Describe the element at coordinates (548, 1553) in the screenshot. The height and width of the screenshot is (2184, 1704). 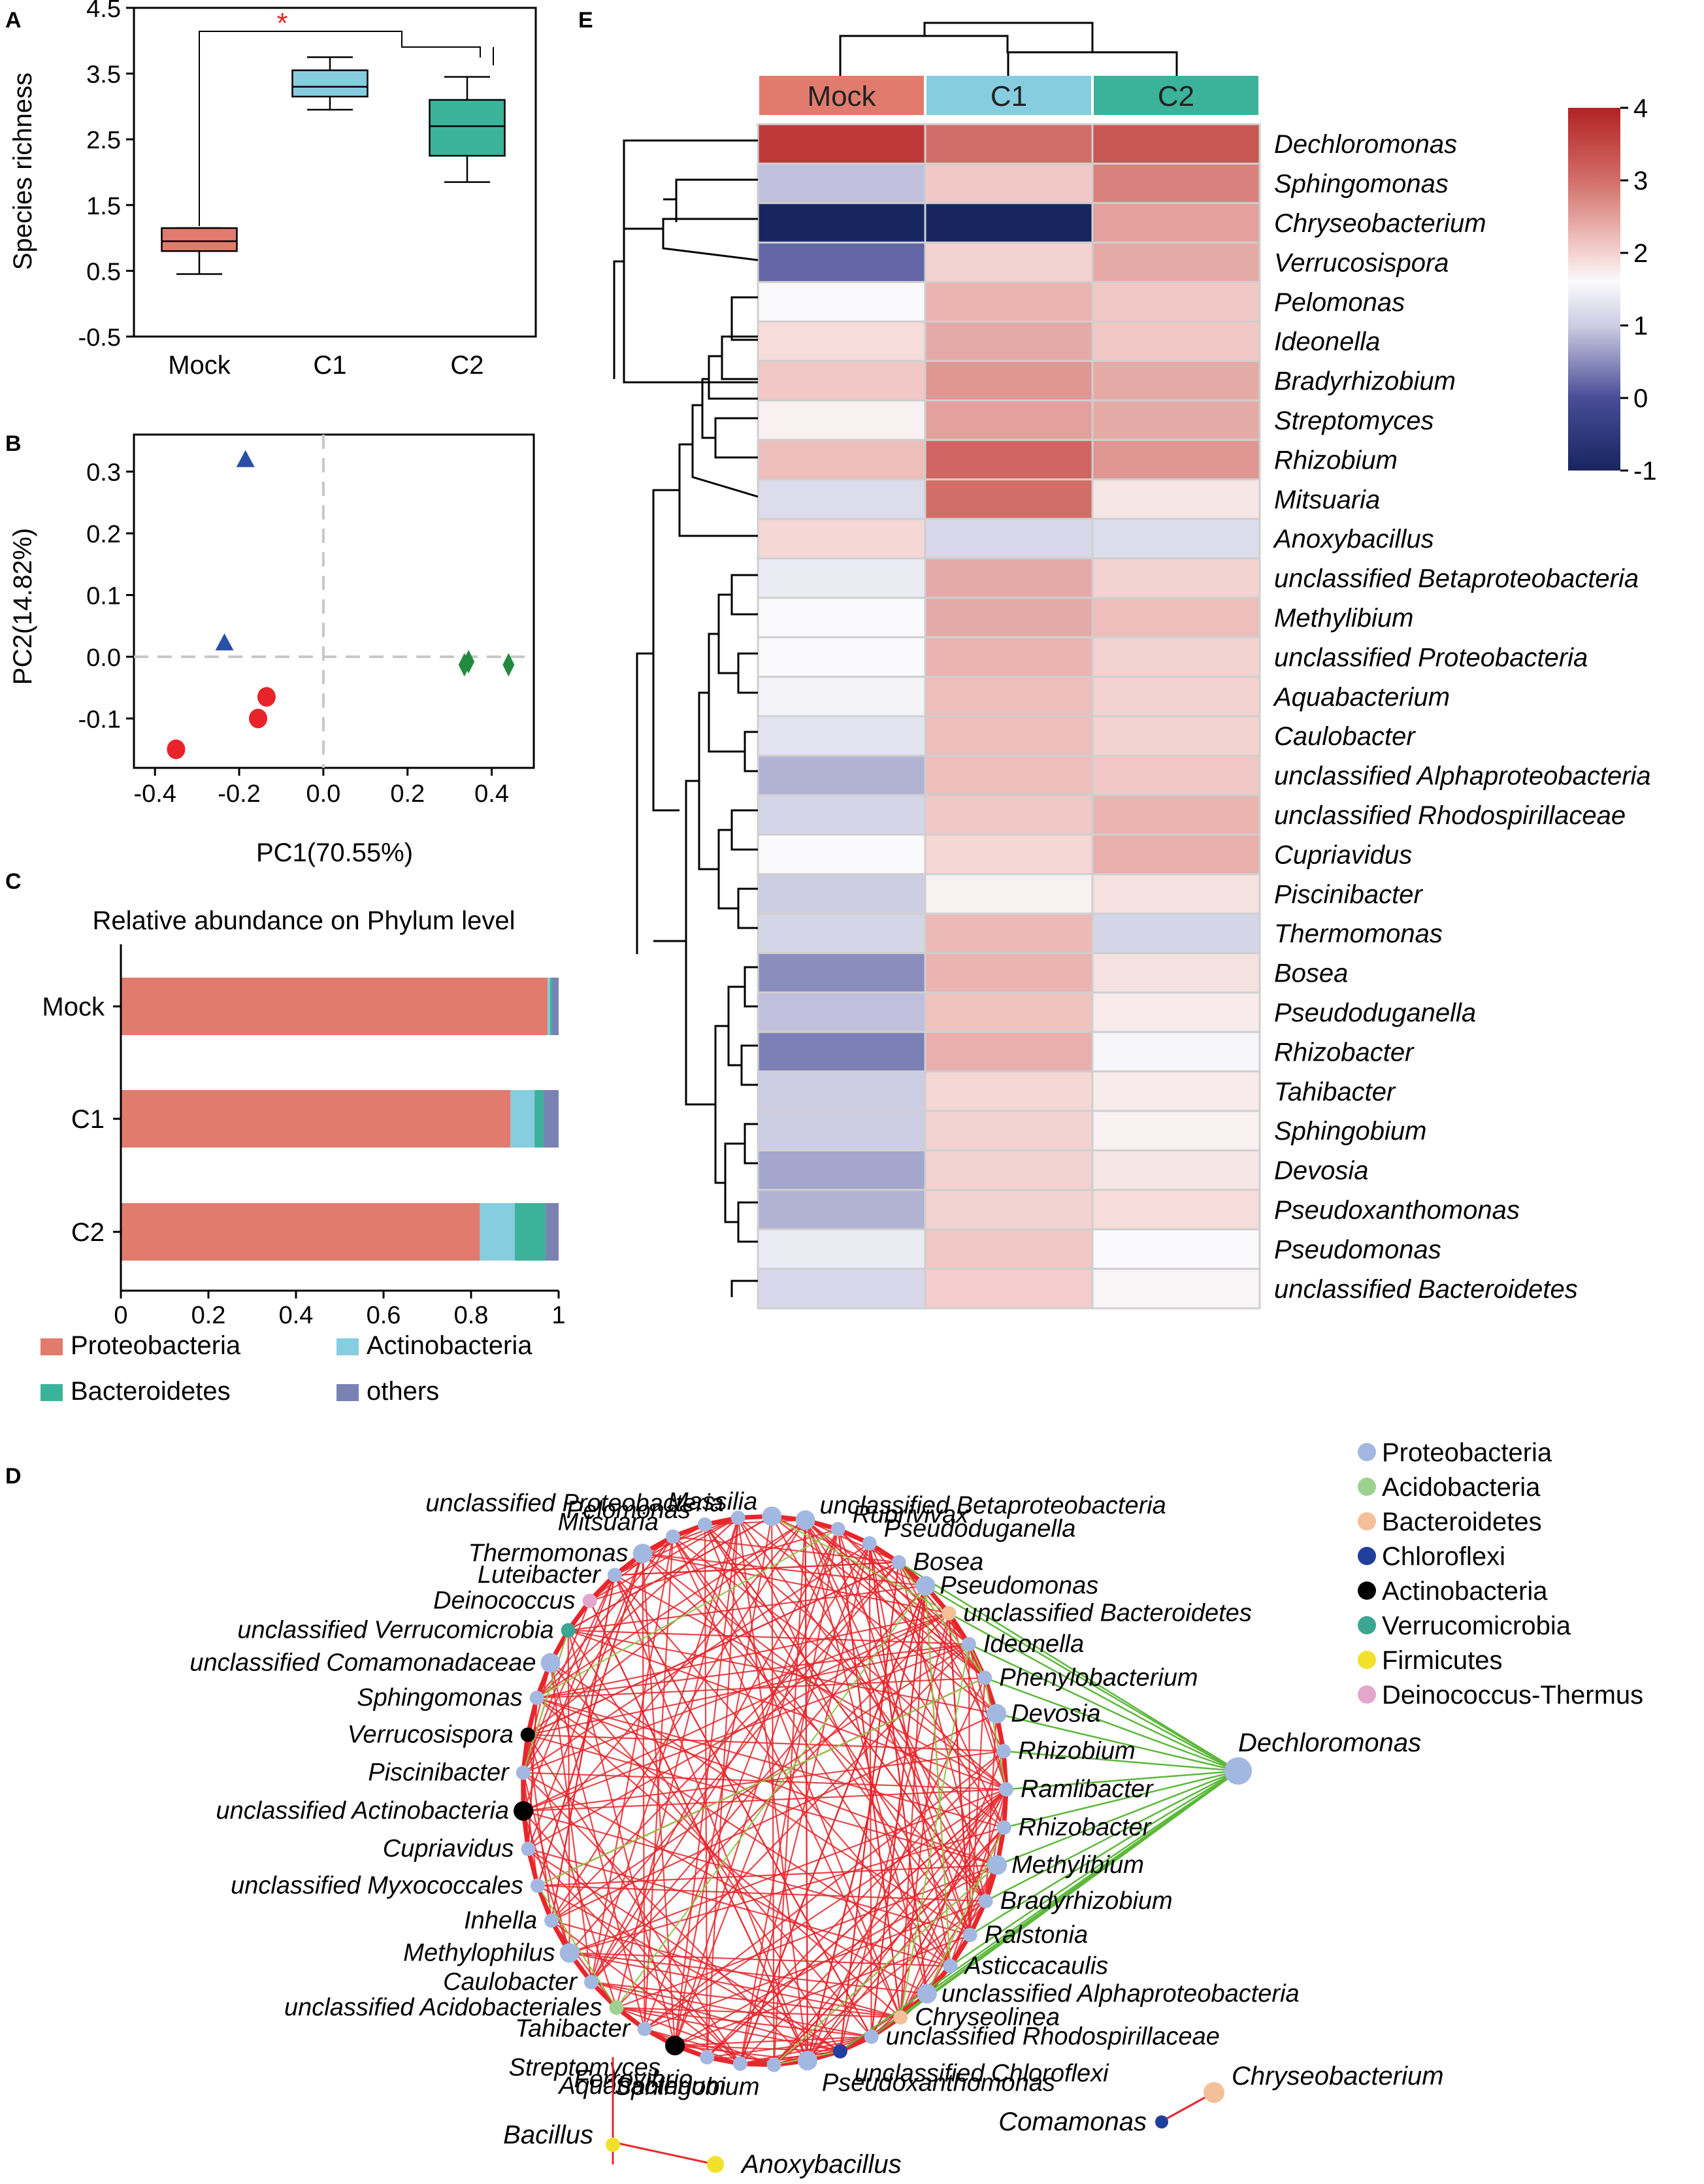
I see `d-node-label: Thermomonas` at that location.